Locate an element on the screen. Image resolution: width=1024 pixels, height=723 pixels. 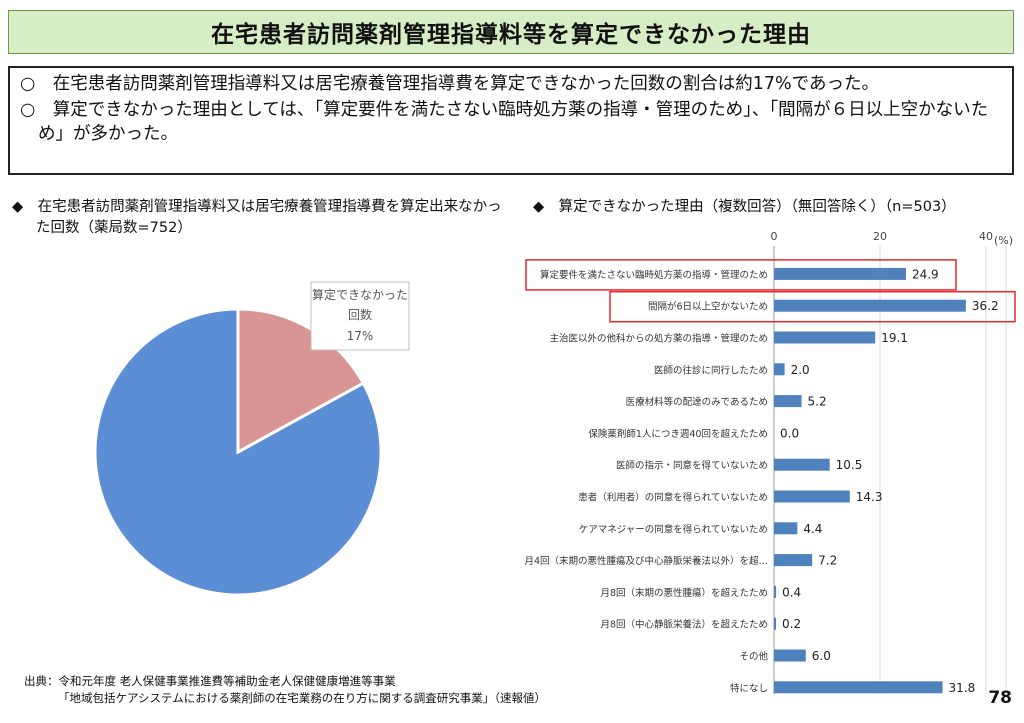
bar-value-label: 4.4 is located at coordinates (812, 529).